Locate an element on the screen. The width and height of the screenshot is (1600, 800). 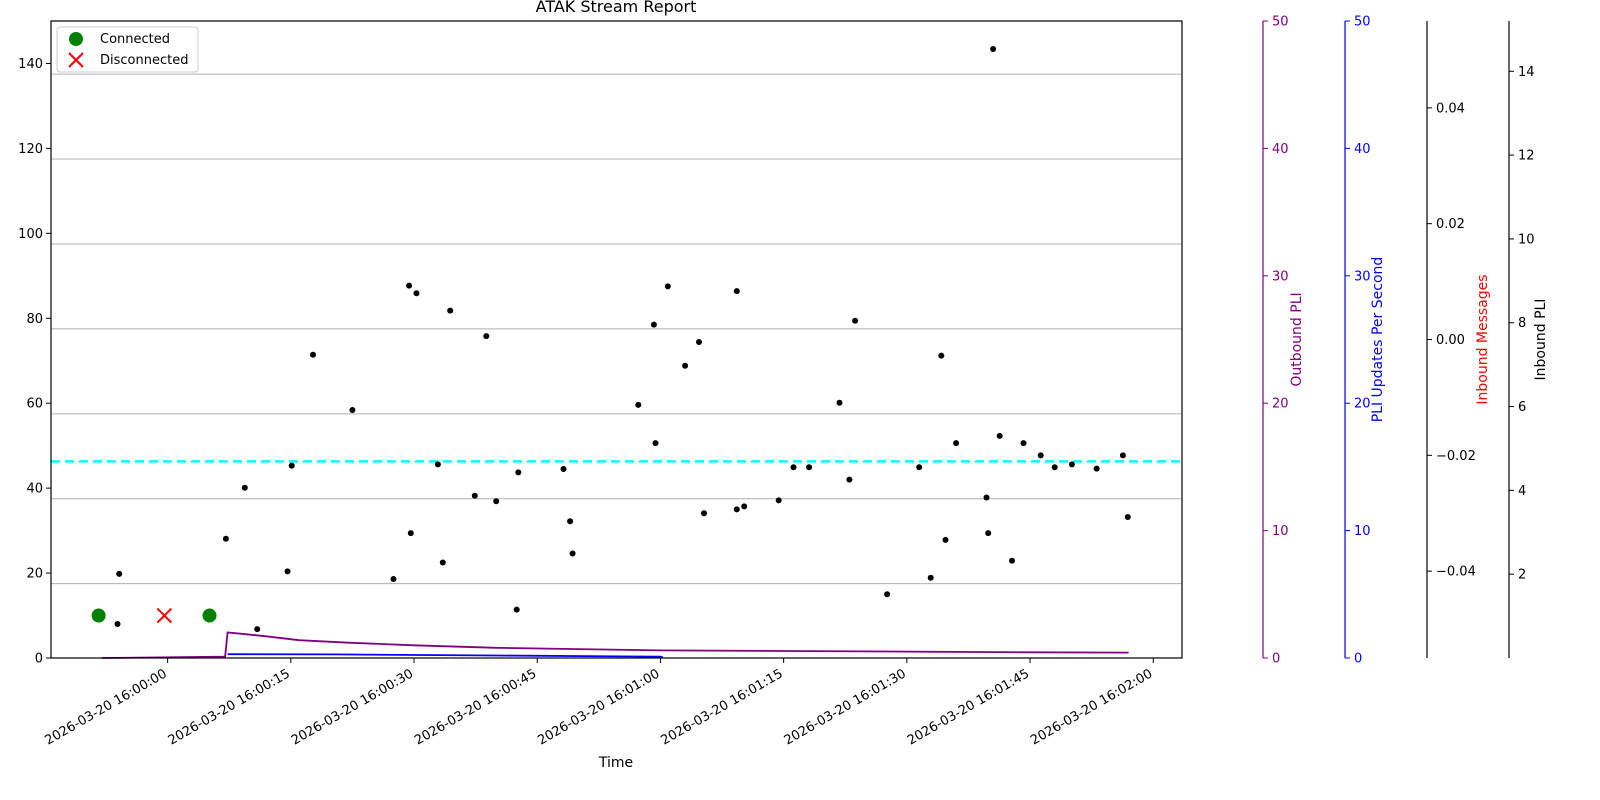
axis-inbound-messages: −0.04 −0.02 0.00 0.02 0.04 Inbound Messages is located at coordinates (1458, 339).